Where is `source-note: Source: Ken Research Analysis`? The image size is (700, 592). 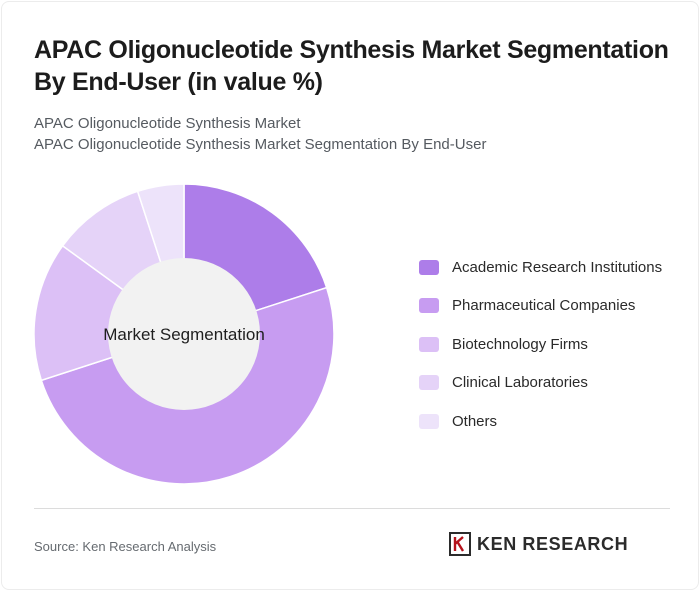
source-note: Source: Ken Research Analysis is located at coordinates (125, 546).